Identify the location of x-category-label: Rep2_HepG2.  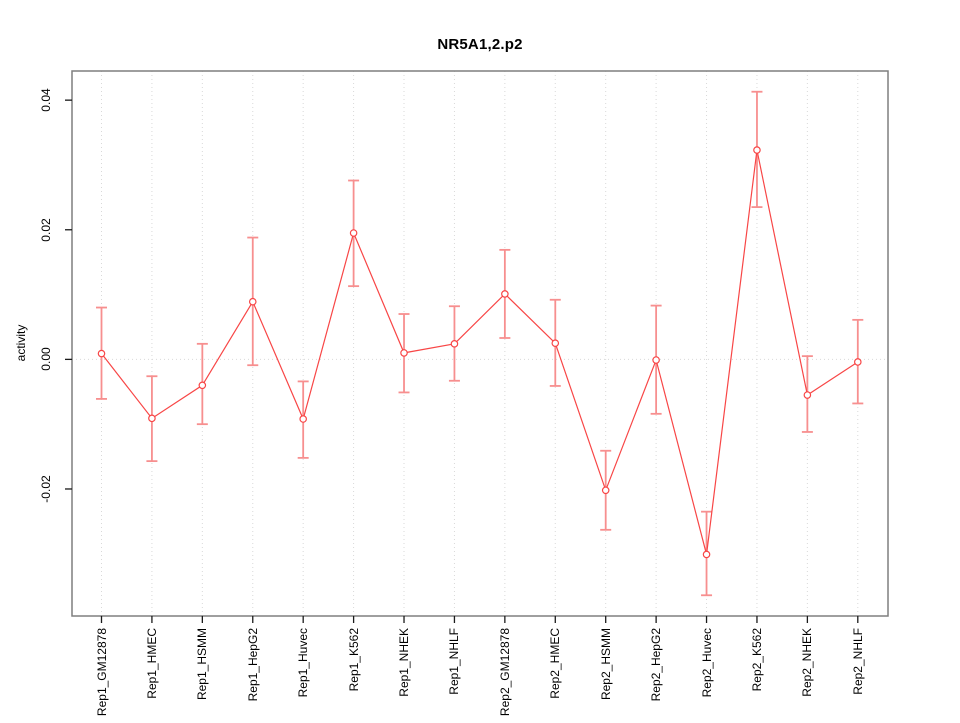
(656, 665).